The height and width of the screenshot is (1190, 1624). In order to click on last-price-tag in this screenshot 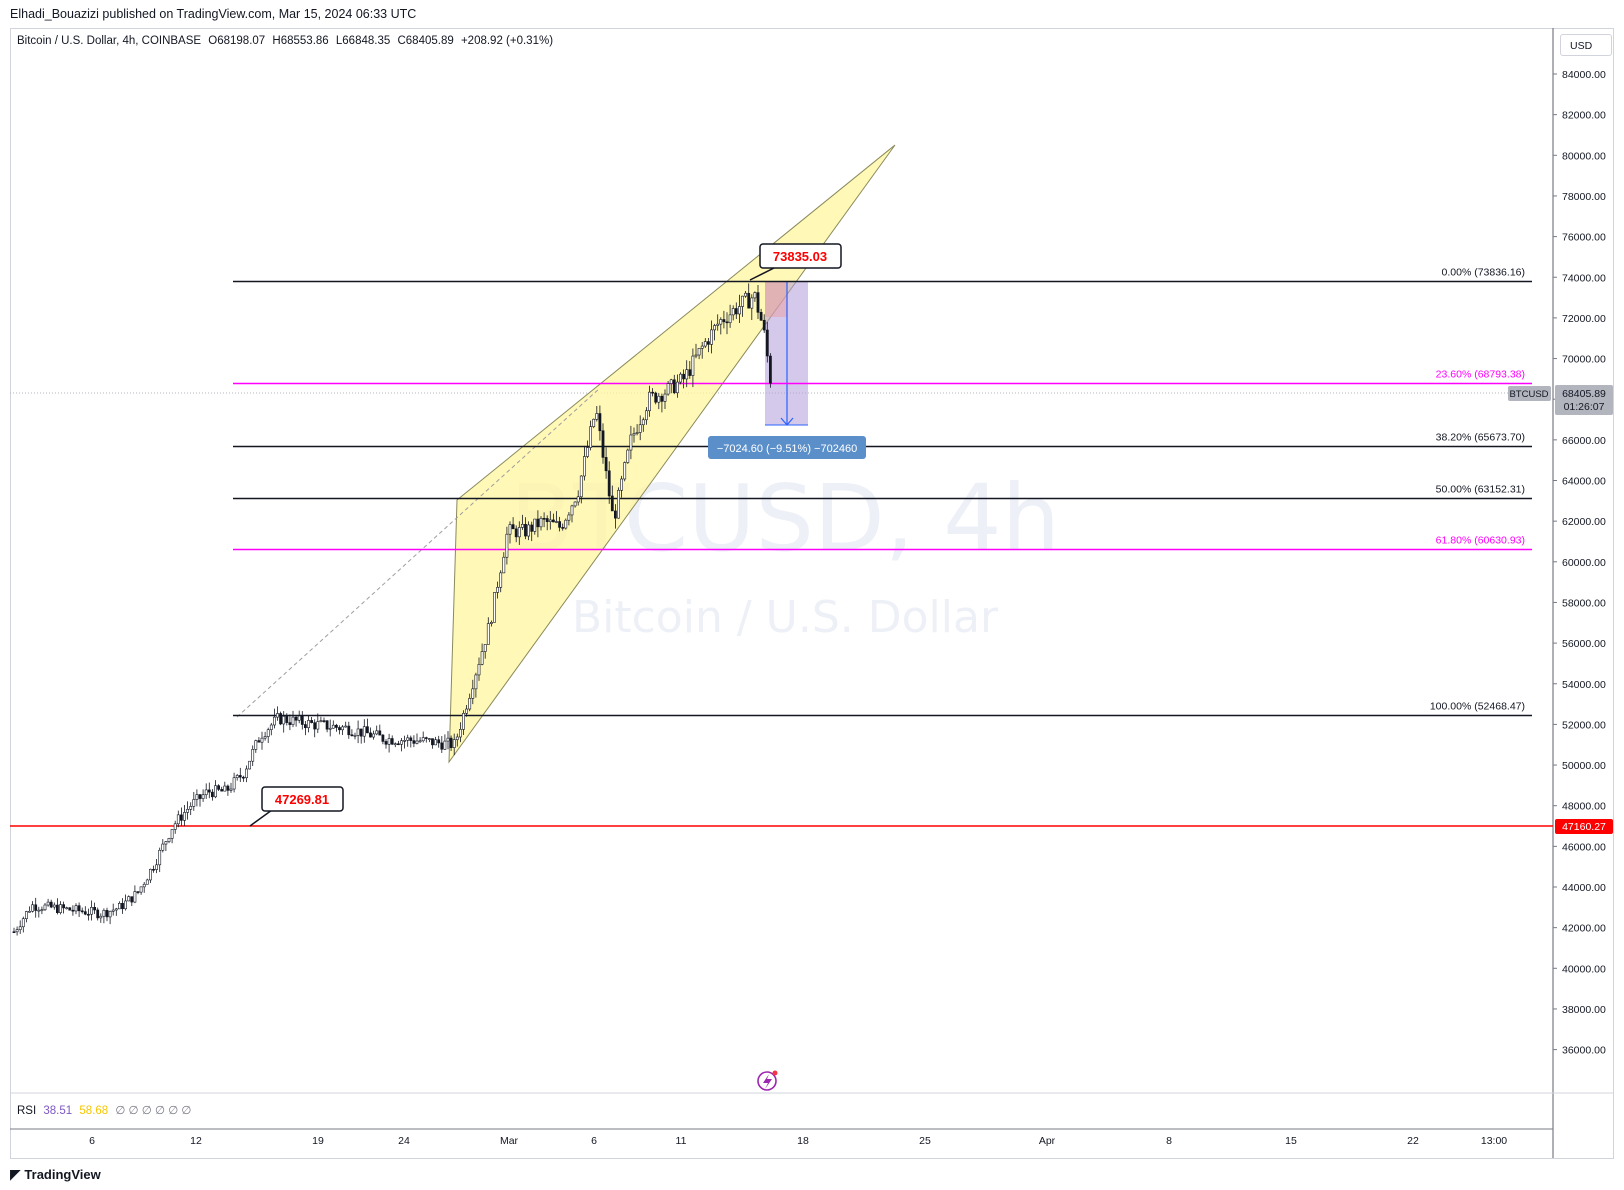, I will do `click(1584, 400)`.